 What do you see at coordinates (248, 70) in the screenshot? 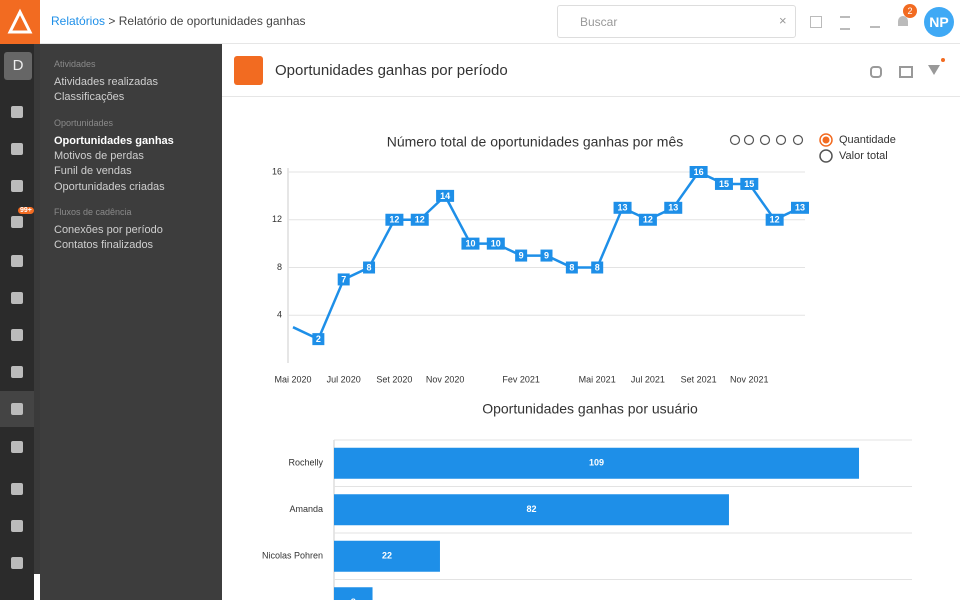
I see `page-icon` at bounding box center [248, 70].